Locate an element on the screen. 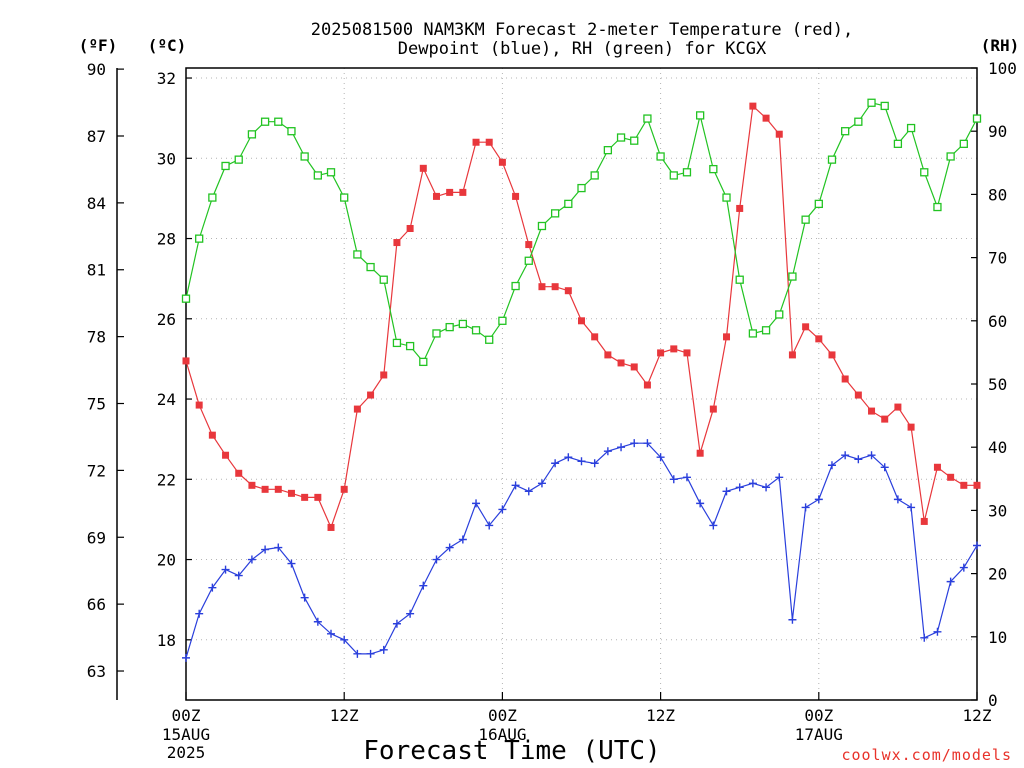 This screenshot has height=768, width=1024. unit-label-rh: (RH) is located at coordinates (1000, 45).